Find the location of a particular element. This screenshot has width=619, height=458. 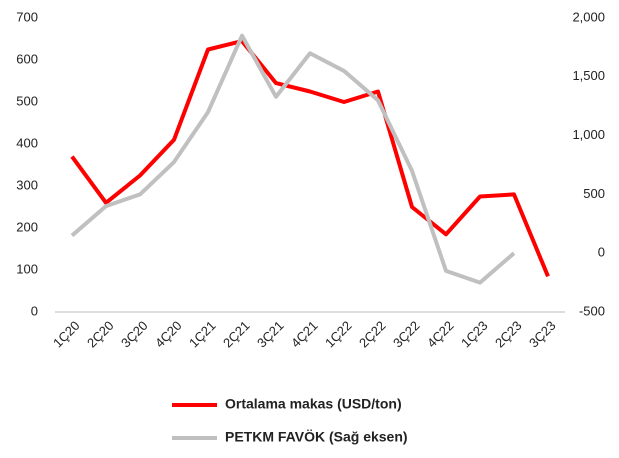

y2-tick-label: 500 is located at coordinates (594, 193).